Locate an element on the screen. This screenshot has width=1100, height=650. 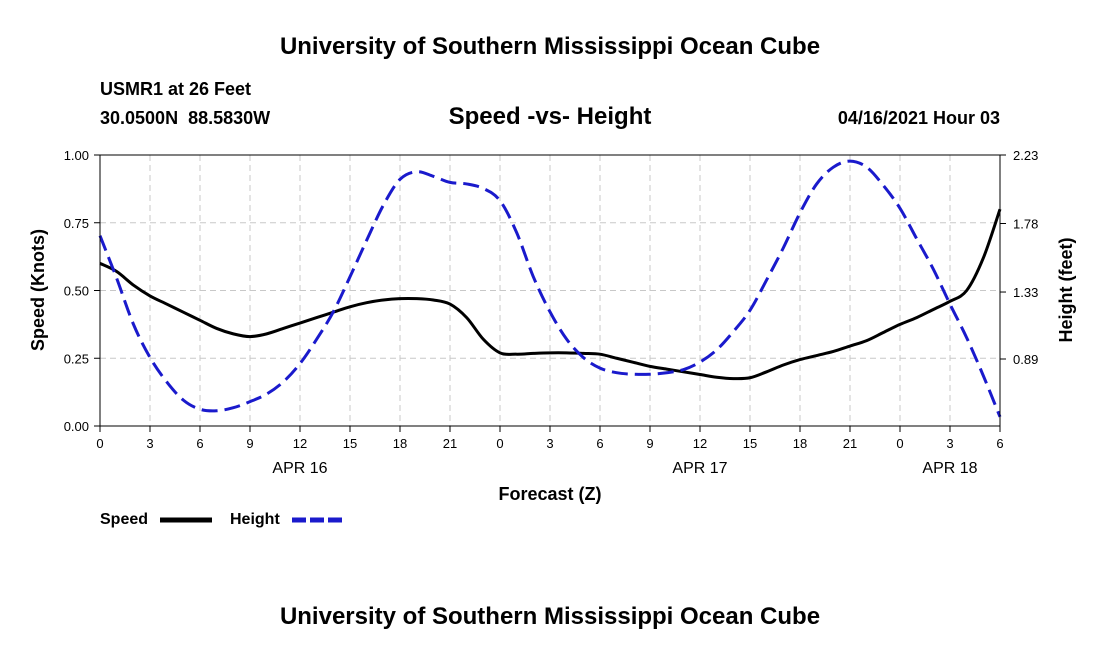
date-label: APR 18 is located at coordinates (949, 468).